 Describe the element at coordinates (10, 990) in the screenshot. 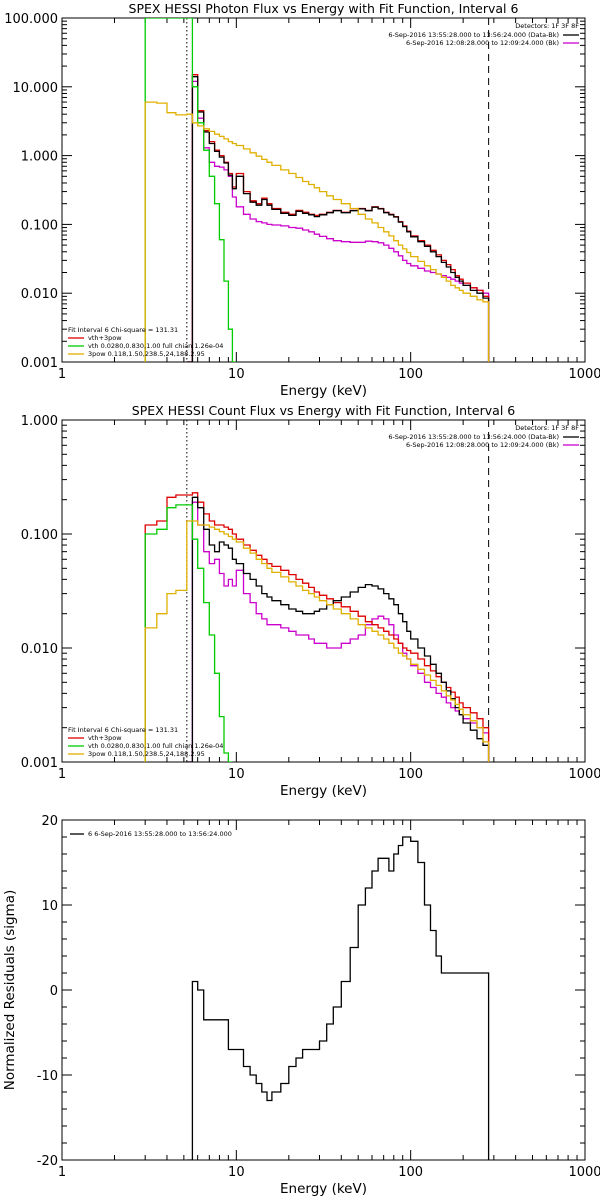

I see `y-axis-label: Normalized Residuals (sigma)` at that location.